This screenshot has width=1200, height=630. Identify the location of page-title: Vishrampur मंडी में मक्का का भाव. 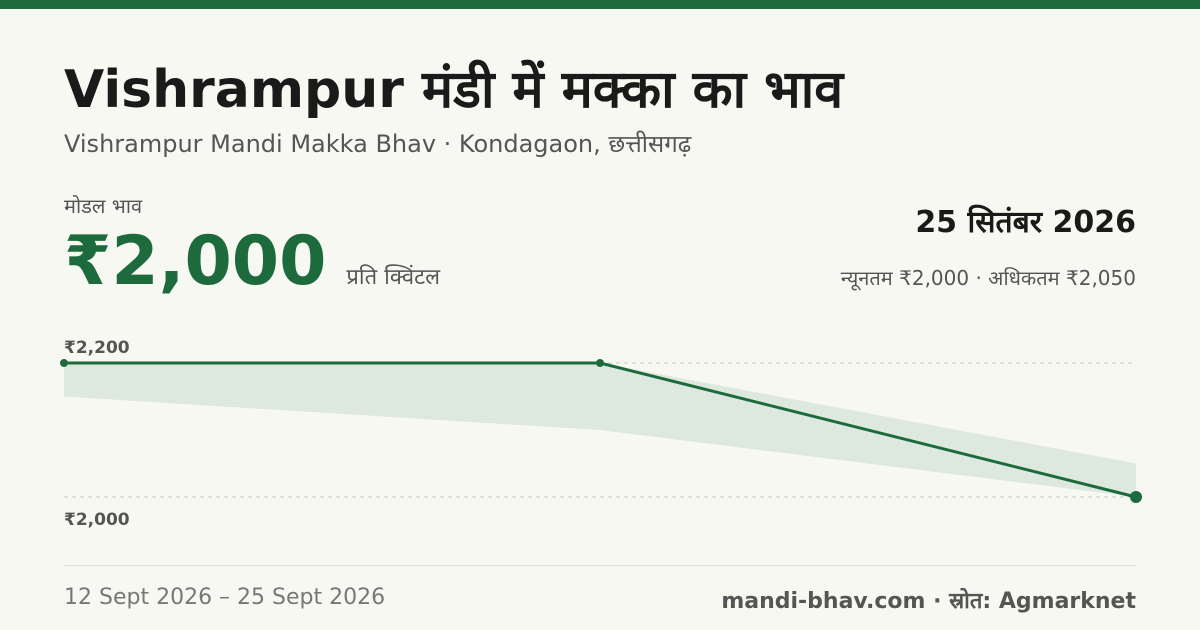
(454, 90).